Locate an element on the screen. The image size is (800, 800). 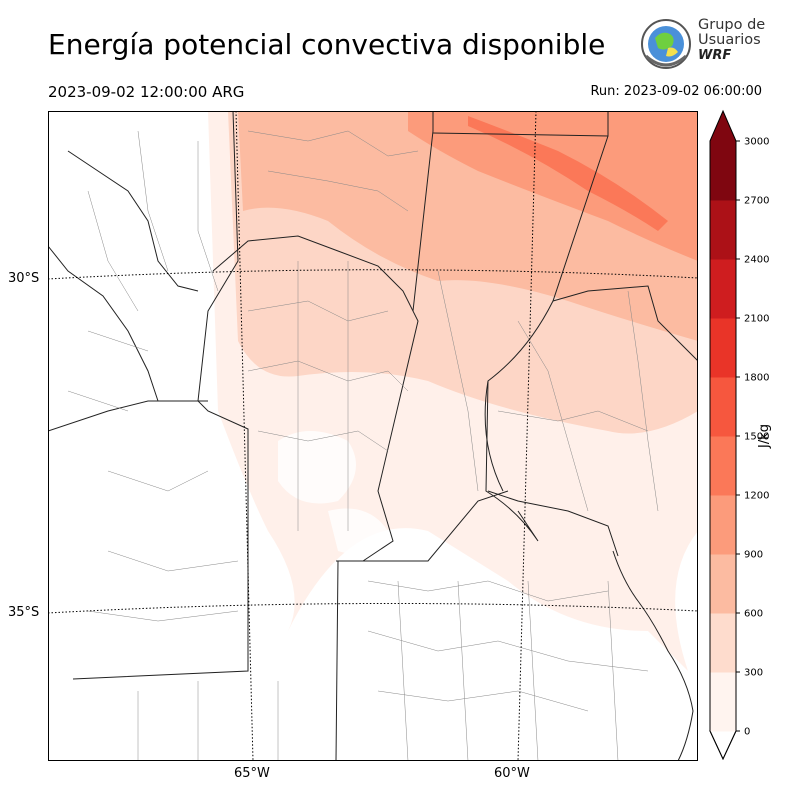
lat-label-35s: 35°S is located at coordinates (24, 612).